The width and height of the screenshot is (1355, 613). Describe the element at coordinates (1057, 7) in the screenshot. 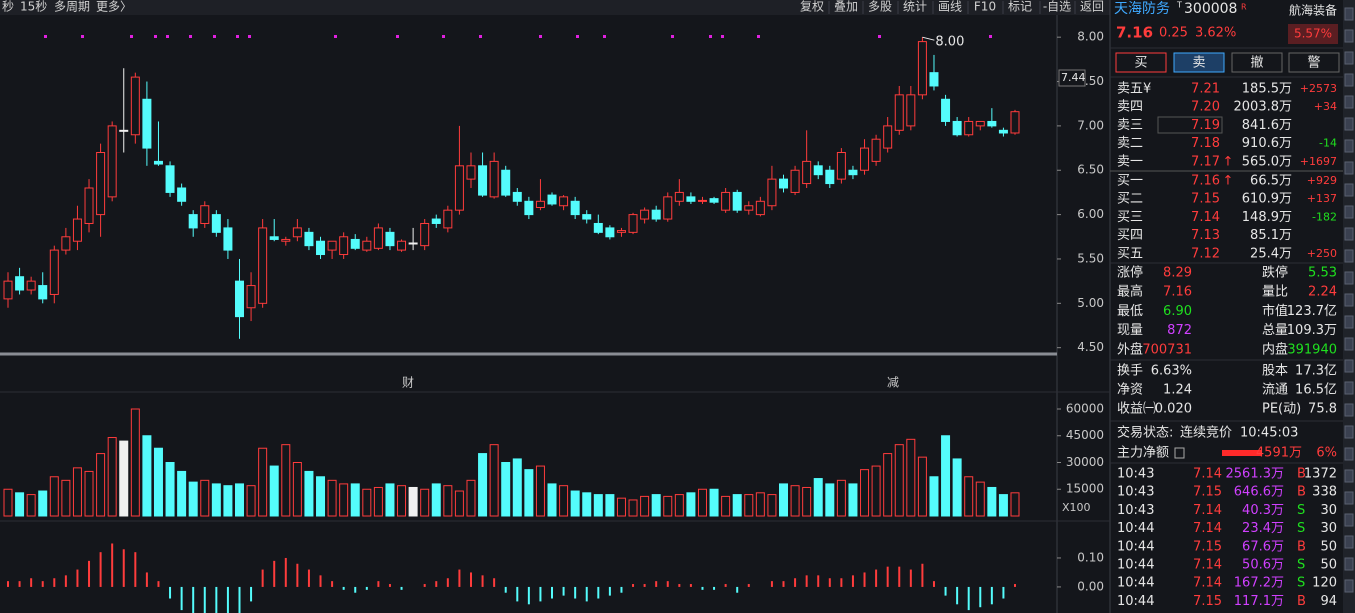

I see `toolbar-button: -自选` at that location.